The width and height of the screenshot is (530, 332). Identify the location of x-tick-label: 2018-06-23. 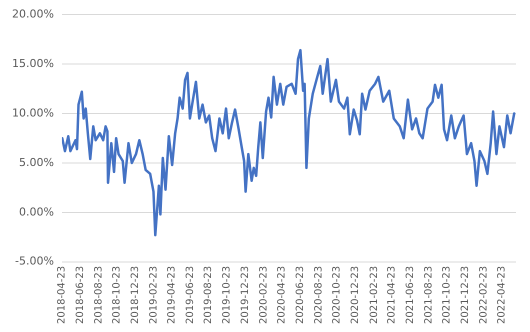
(80, 295).